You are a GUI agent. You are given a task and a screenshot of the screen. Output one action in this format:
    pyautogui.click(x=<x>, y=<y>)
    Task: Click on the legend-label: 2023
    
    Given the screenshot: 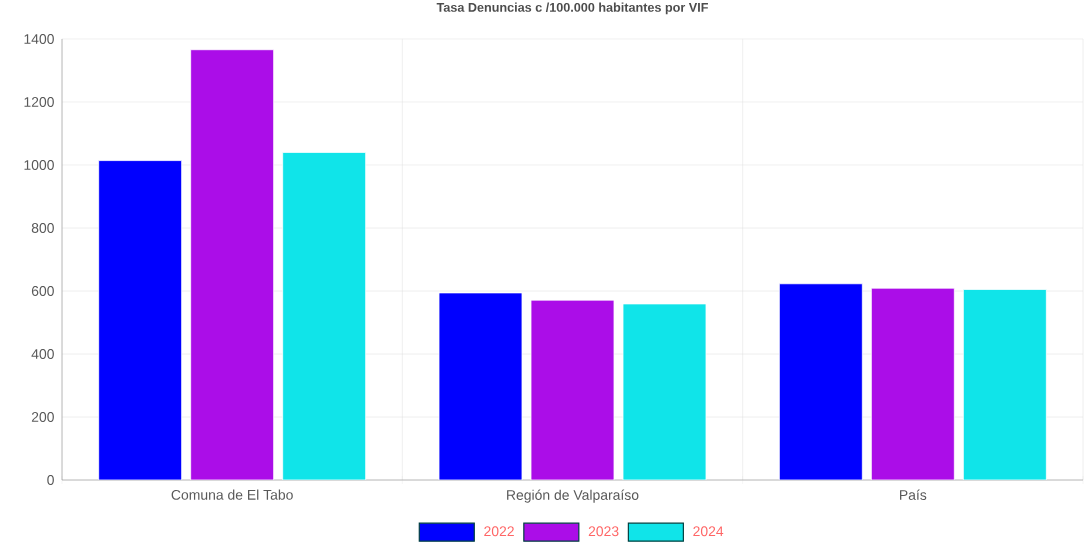 What is the action you would take?
    pyautogui.click(x=603, y=531)
    